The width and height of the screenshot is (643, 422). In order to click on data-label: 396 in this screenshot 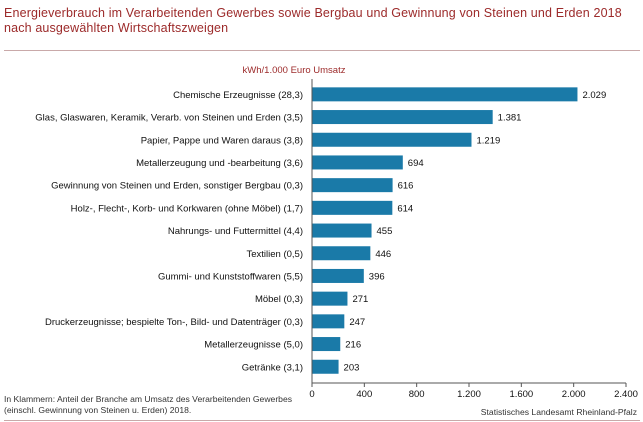, I will do `click(377, 276)`.